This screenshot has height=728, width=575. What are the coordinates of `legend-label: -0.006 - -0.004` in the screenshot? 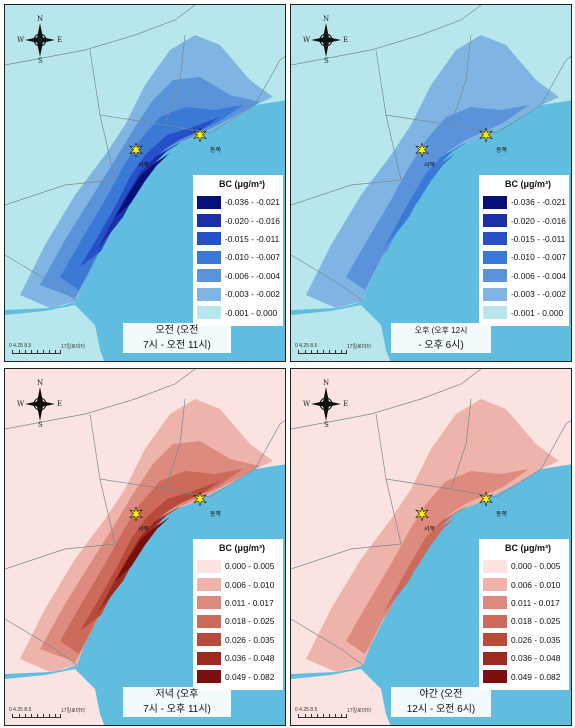 It's located at (538, 275).